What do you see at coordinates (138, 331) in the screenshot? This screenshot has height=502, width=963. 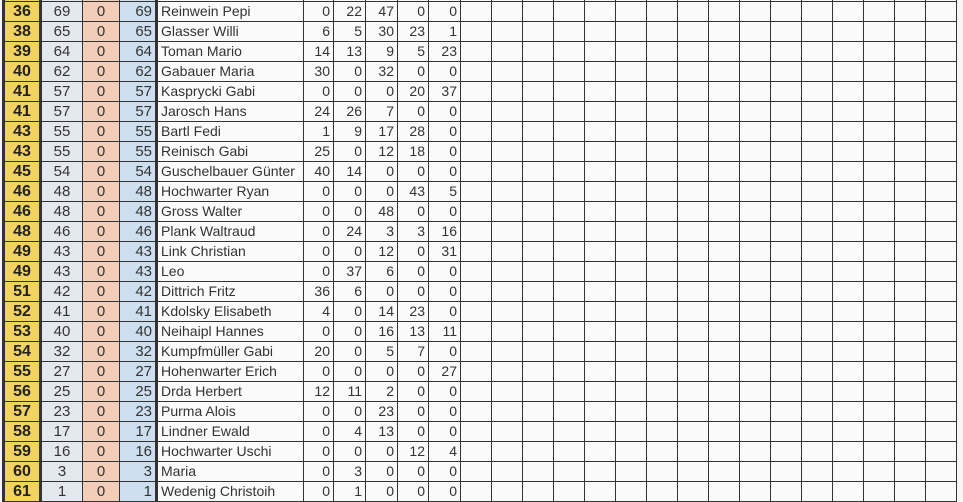 I see `total-cell: 40` at bounding box center [138, 331].